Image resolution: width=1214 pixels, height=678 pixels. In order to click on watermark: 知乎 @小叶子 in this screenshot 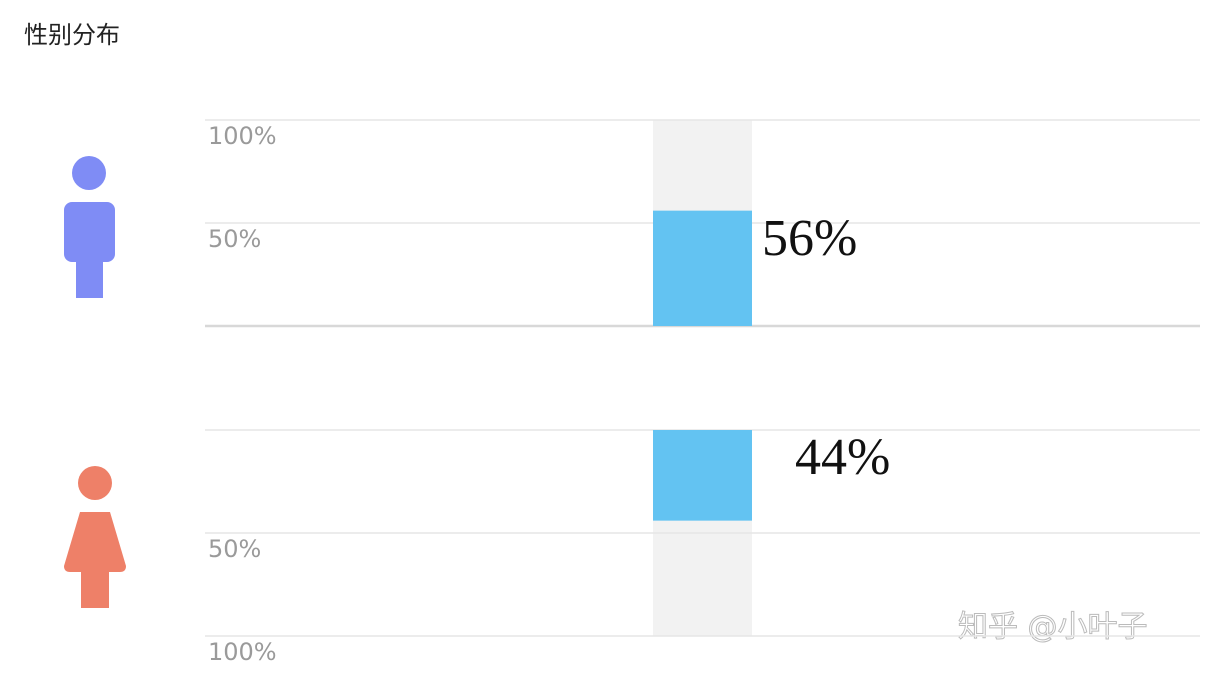, I will do `click(1053, 627)`.